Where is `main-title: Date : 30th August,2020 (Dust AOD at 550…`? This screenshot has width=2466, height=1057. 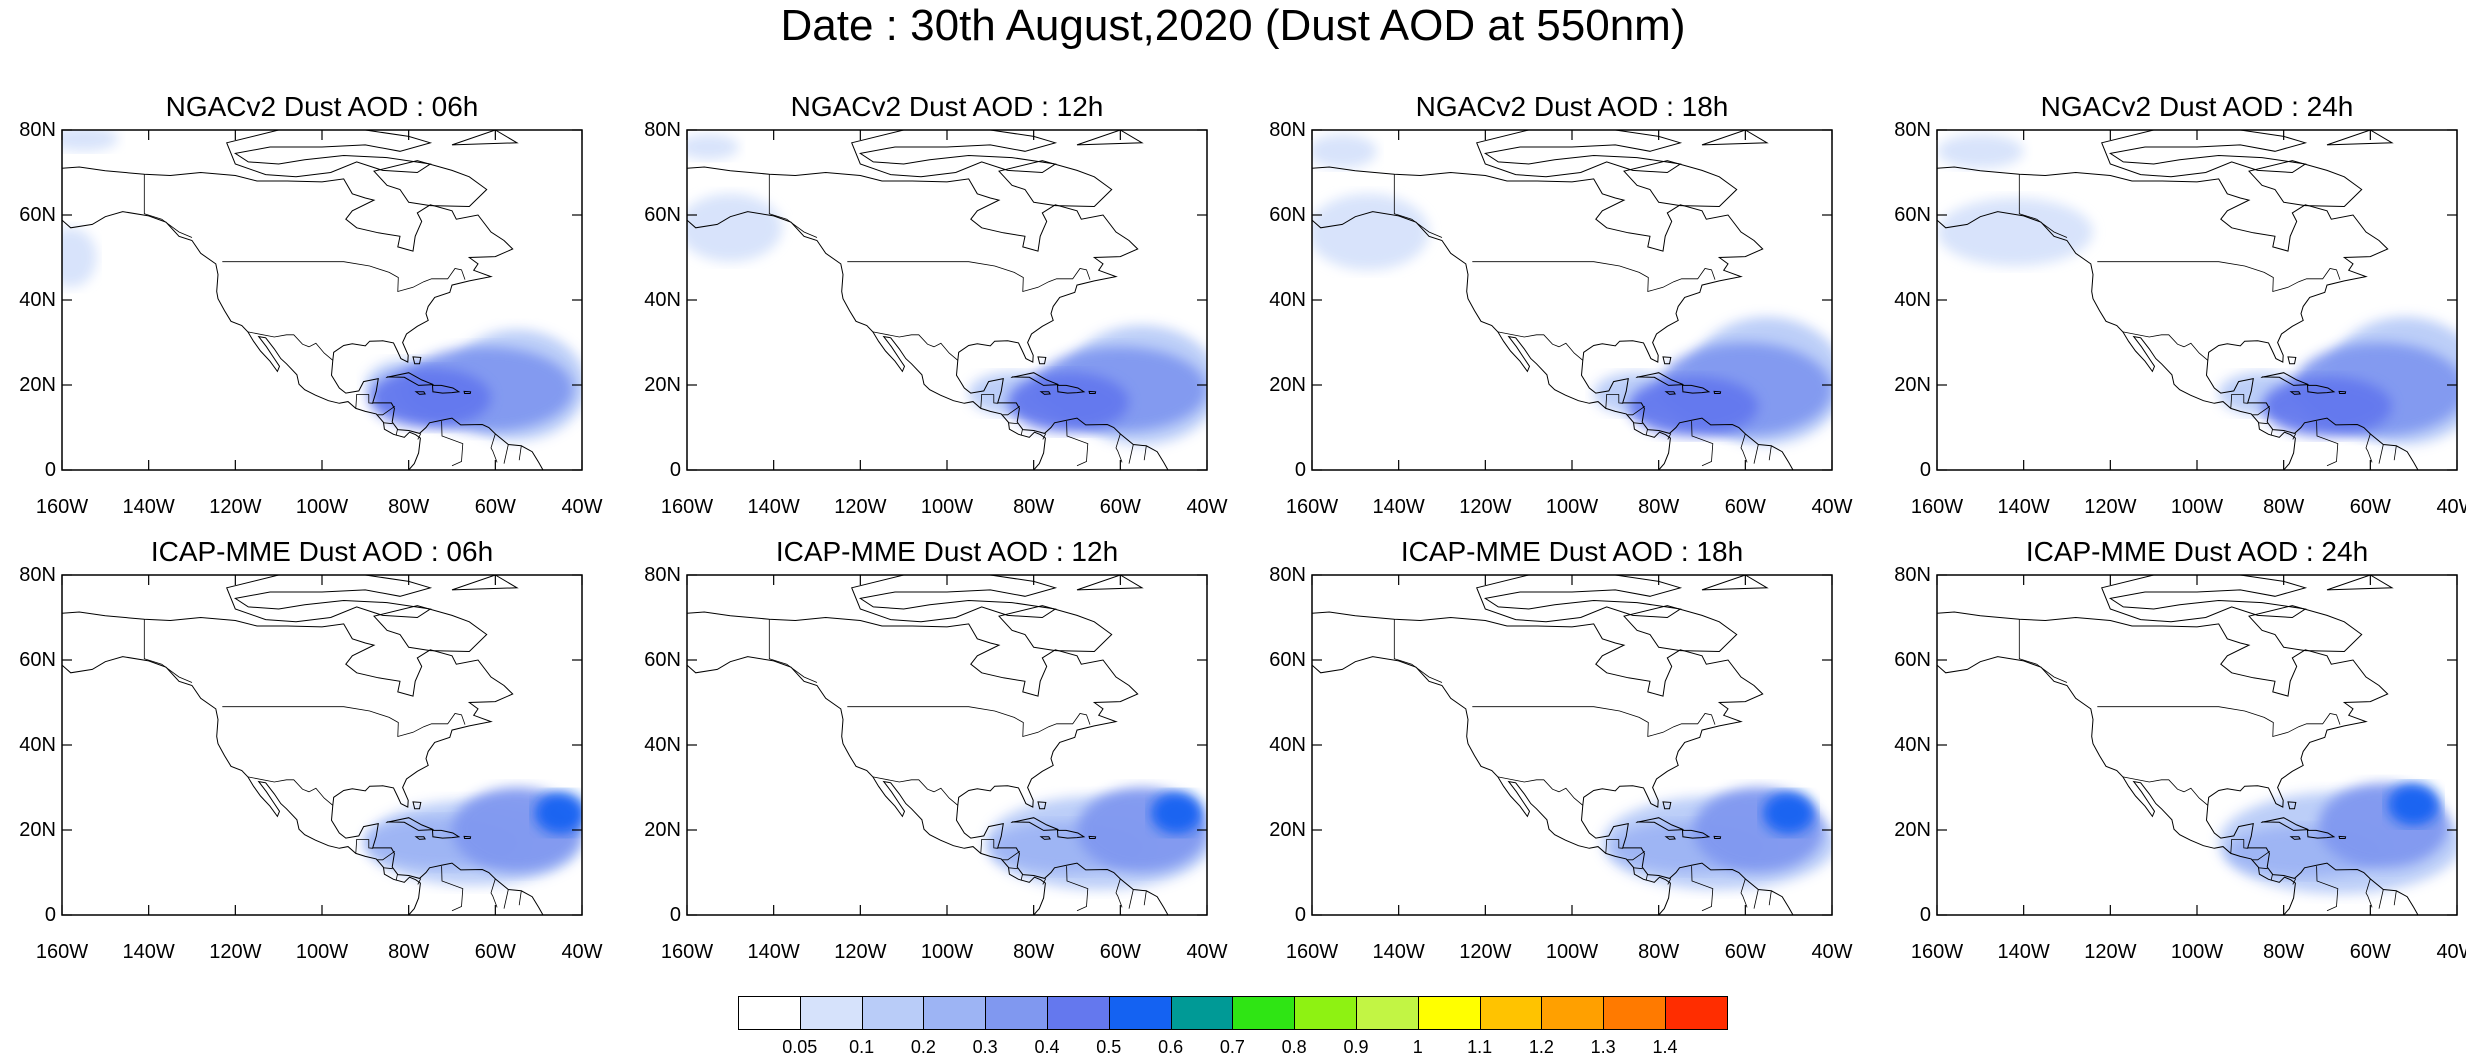 main-title: Date : 30th August,2020 (Dust AOD at 550… is located at coordinates (1233, 25).